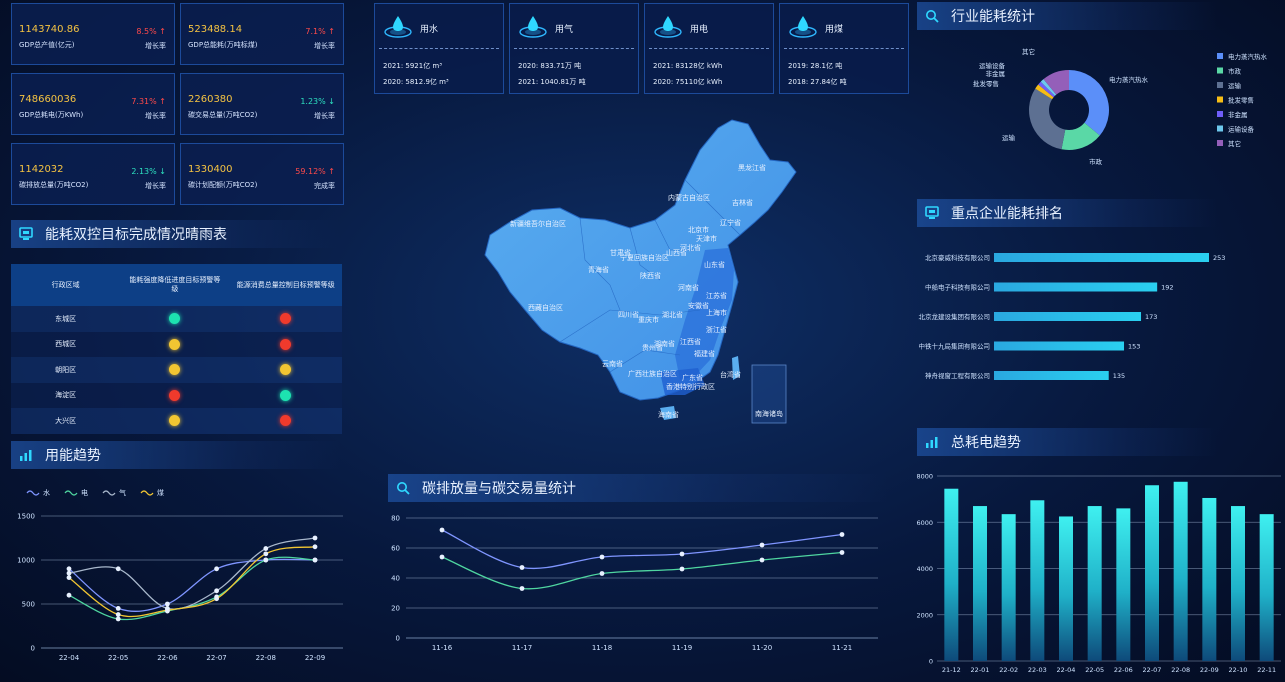  What do you see at coordinates (285, 319) in the screenshot?
I see `total-light-cell` at bounding box center [285, 319].